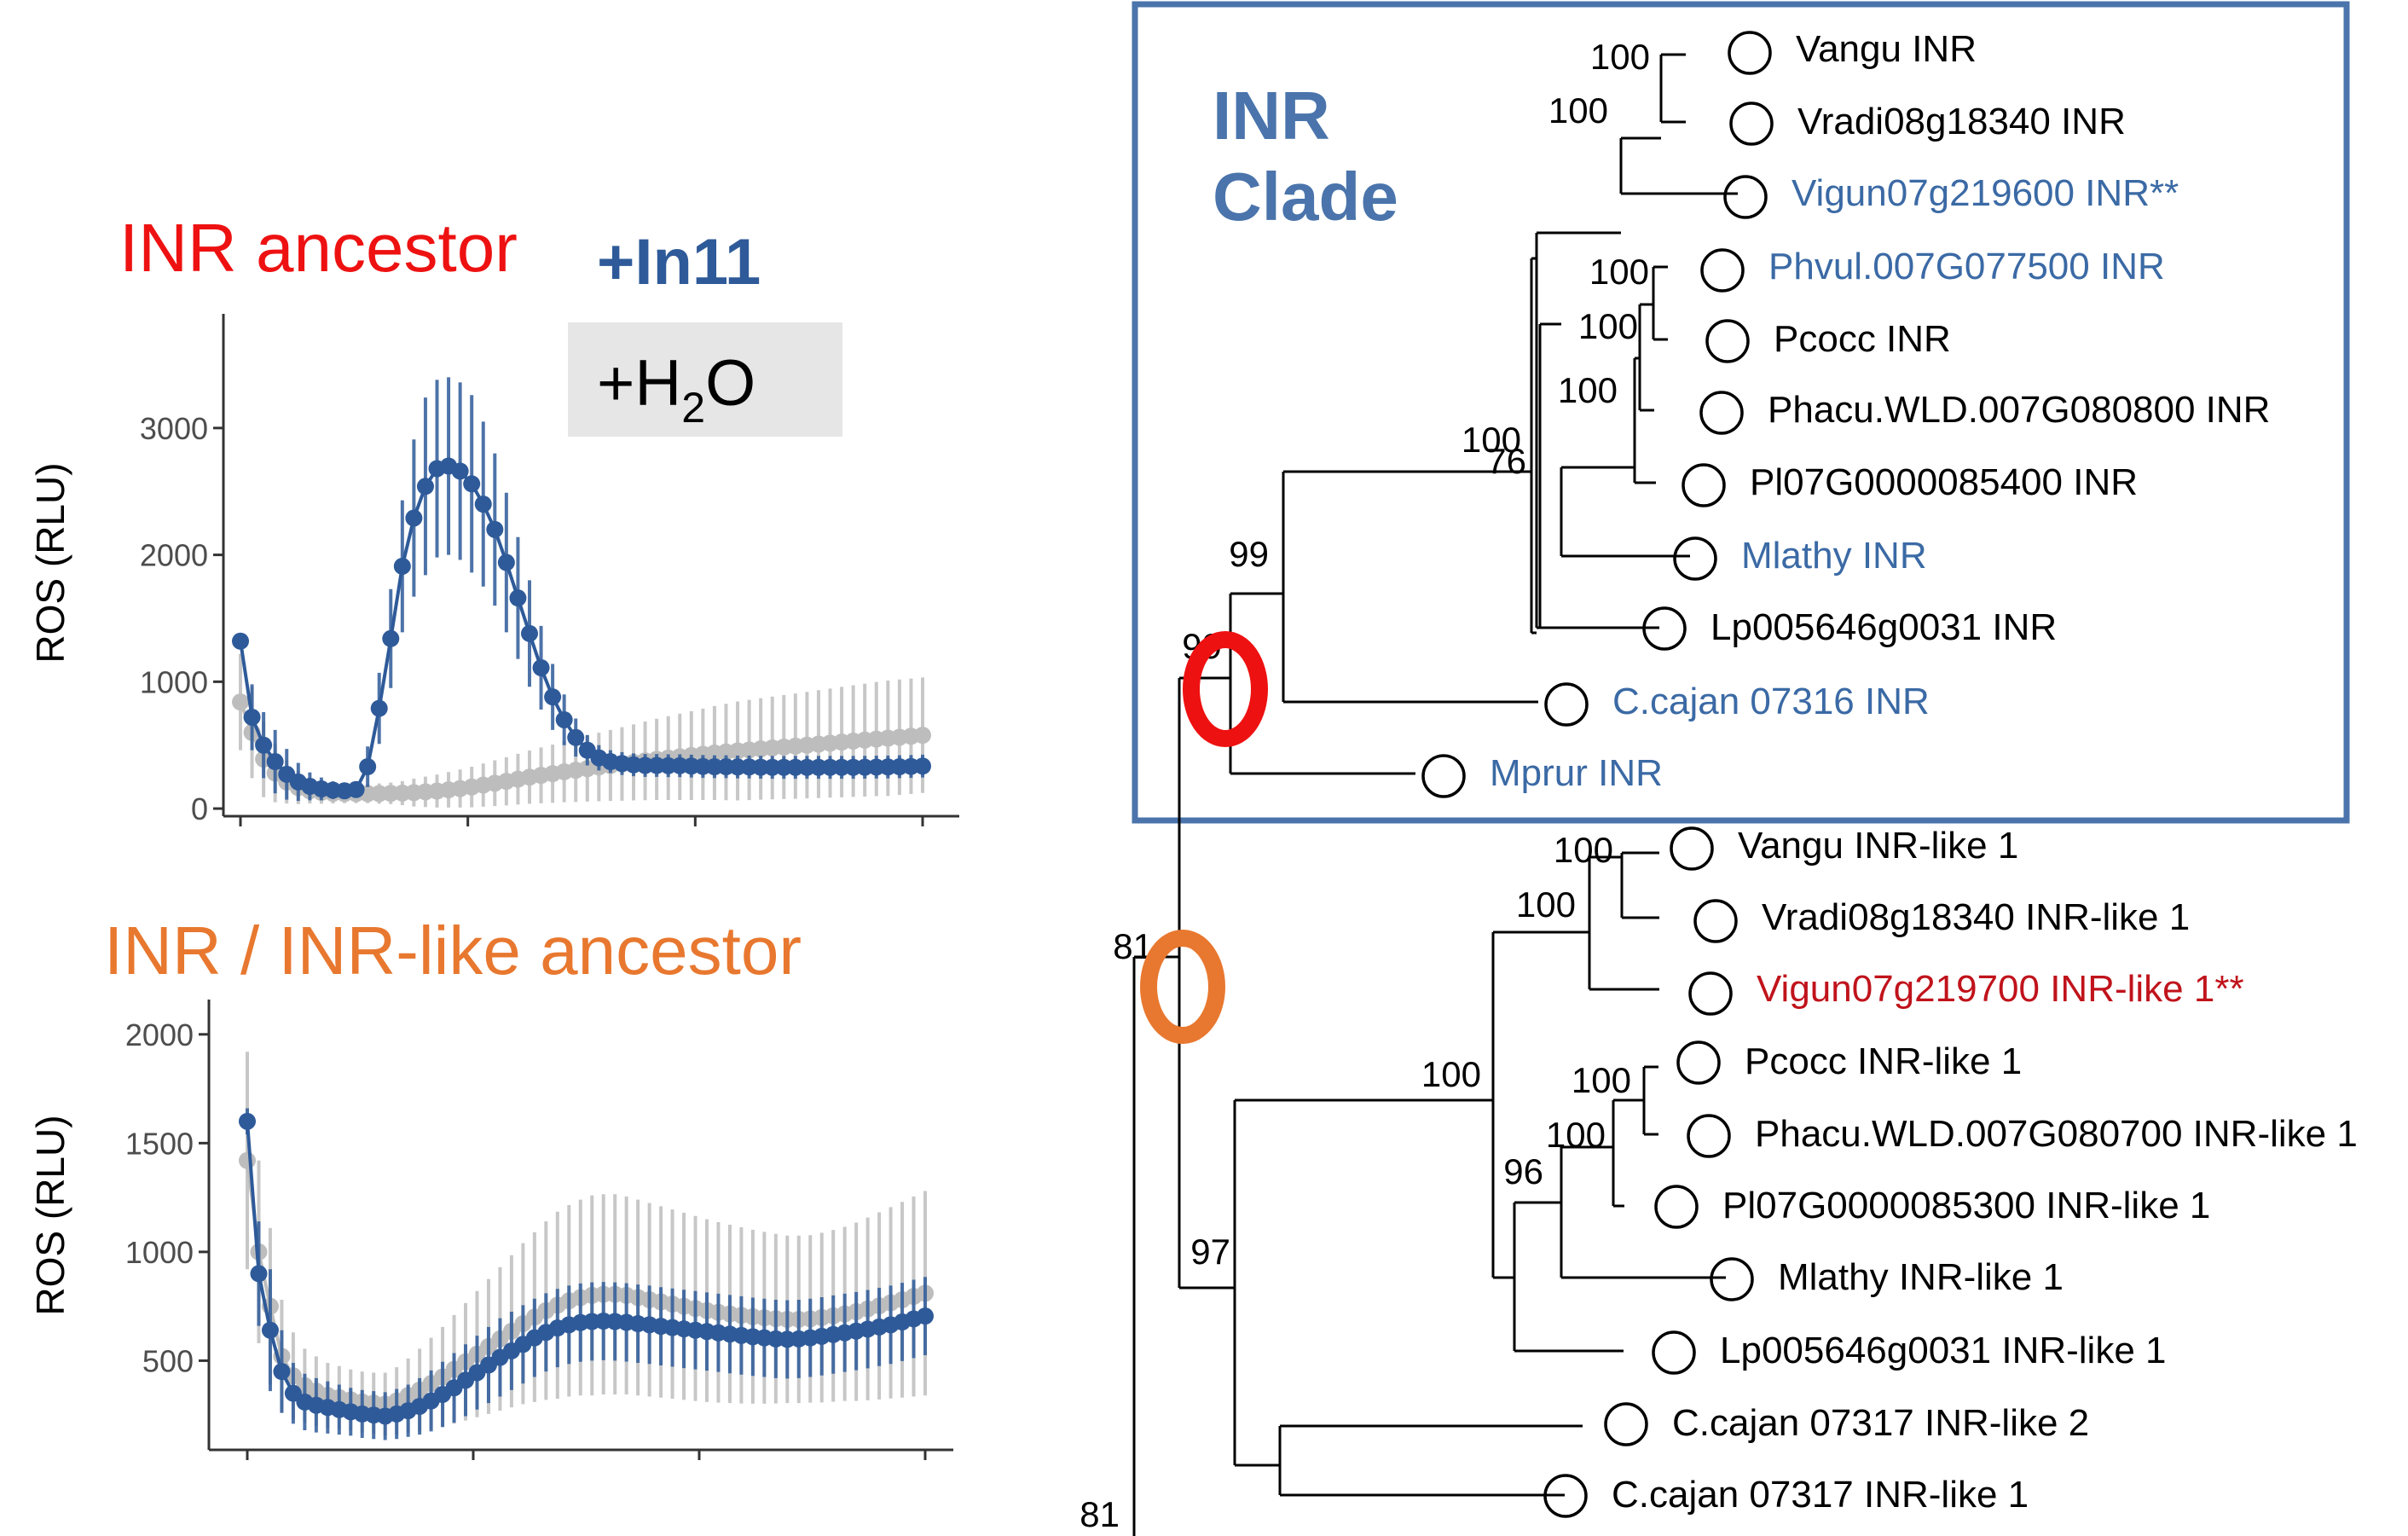 The width and height of the screenshot is (2408, 1536). I want to click on leaf-label: Mlathy INR-like 1, so click(1921, 1277).